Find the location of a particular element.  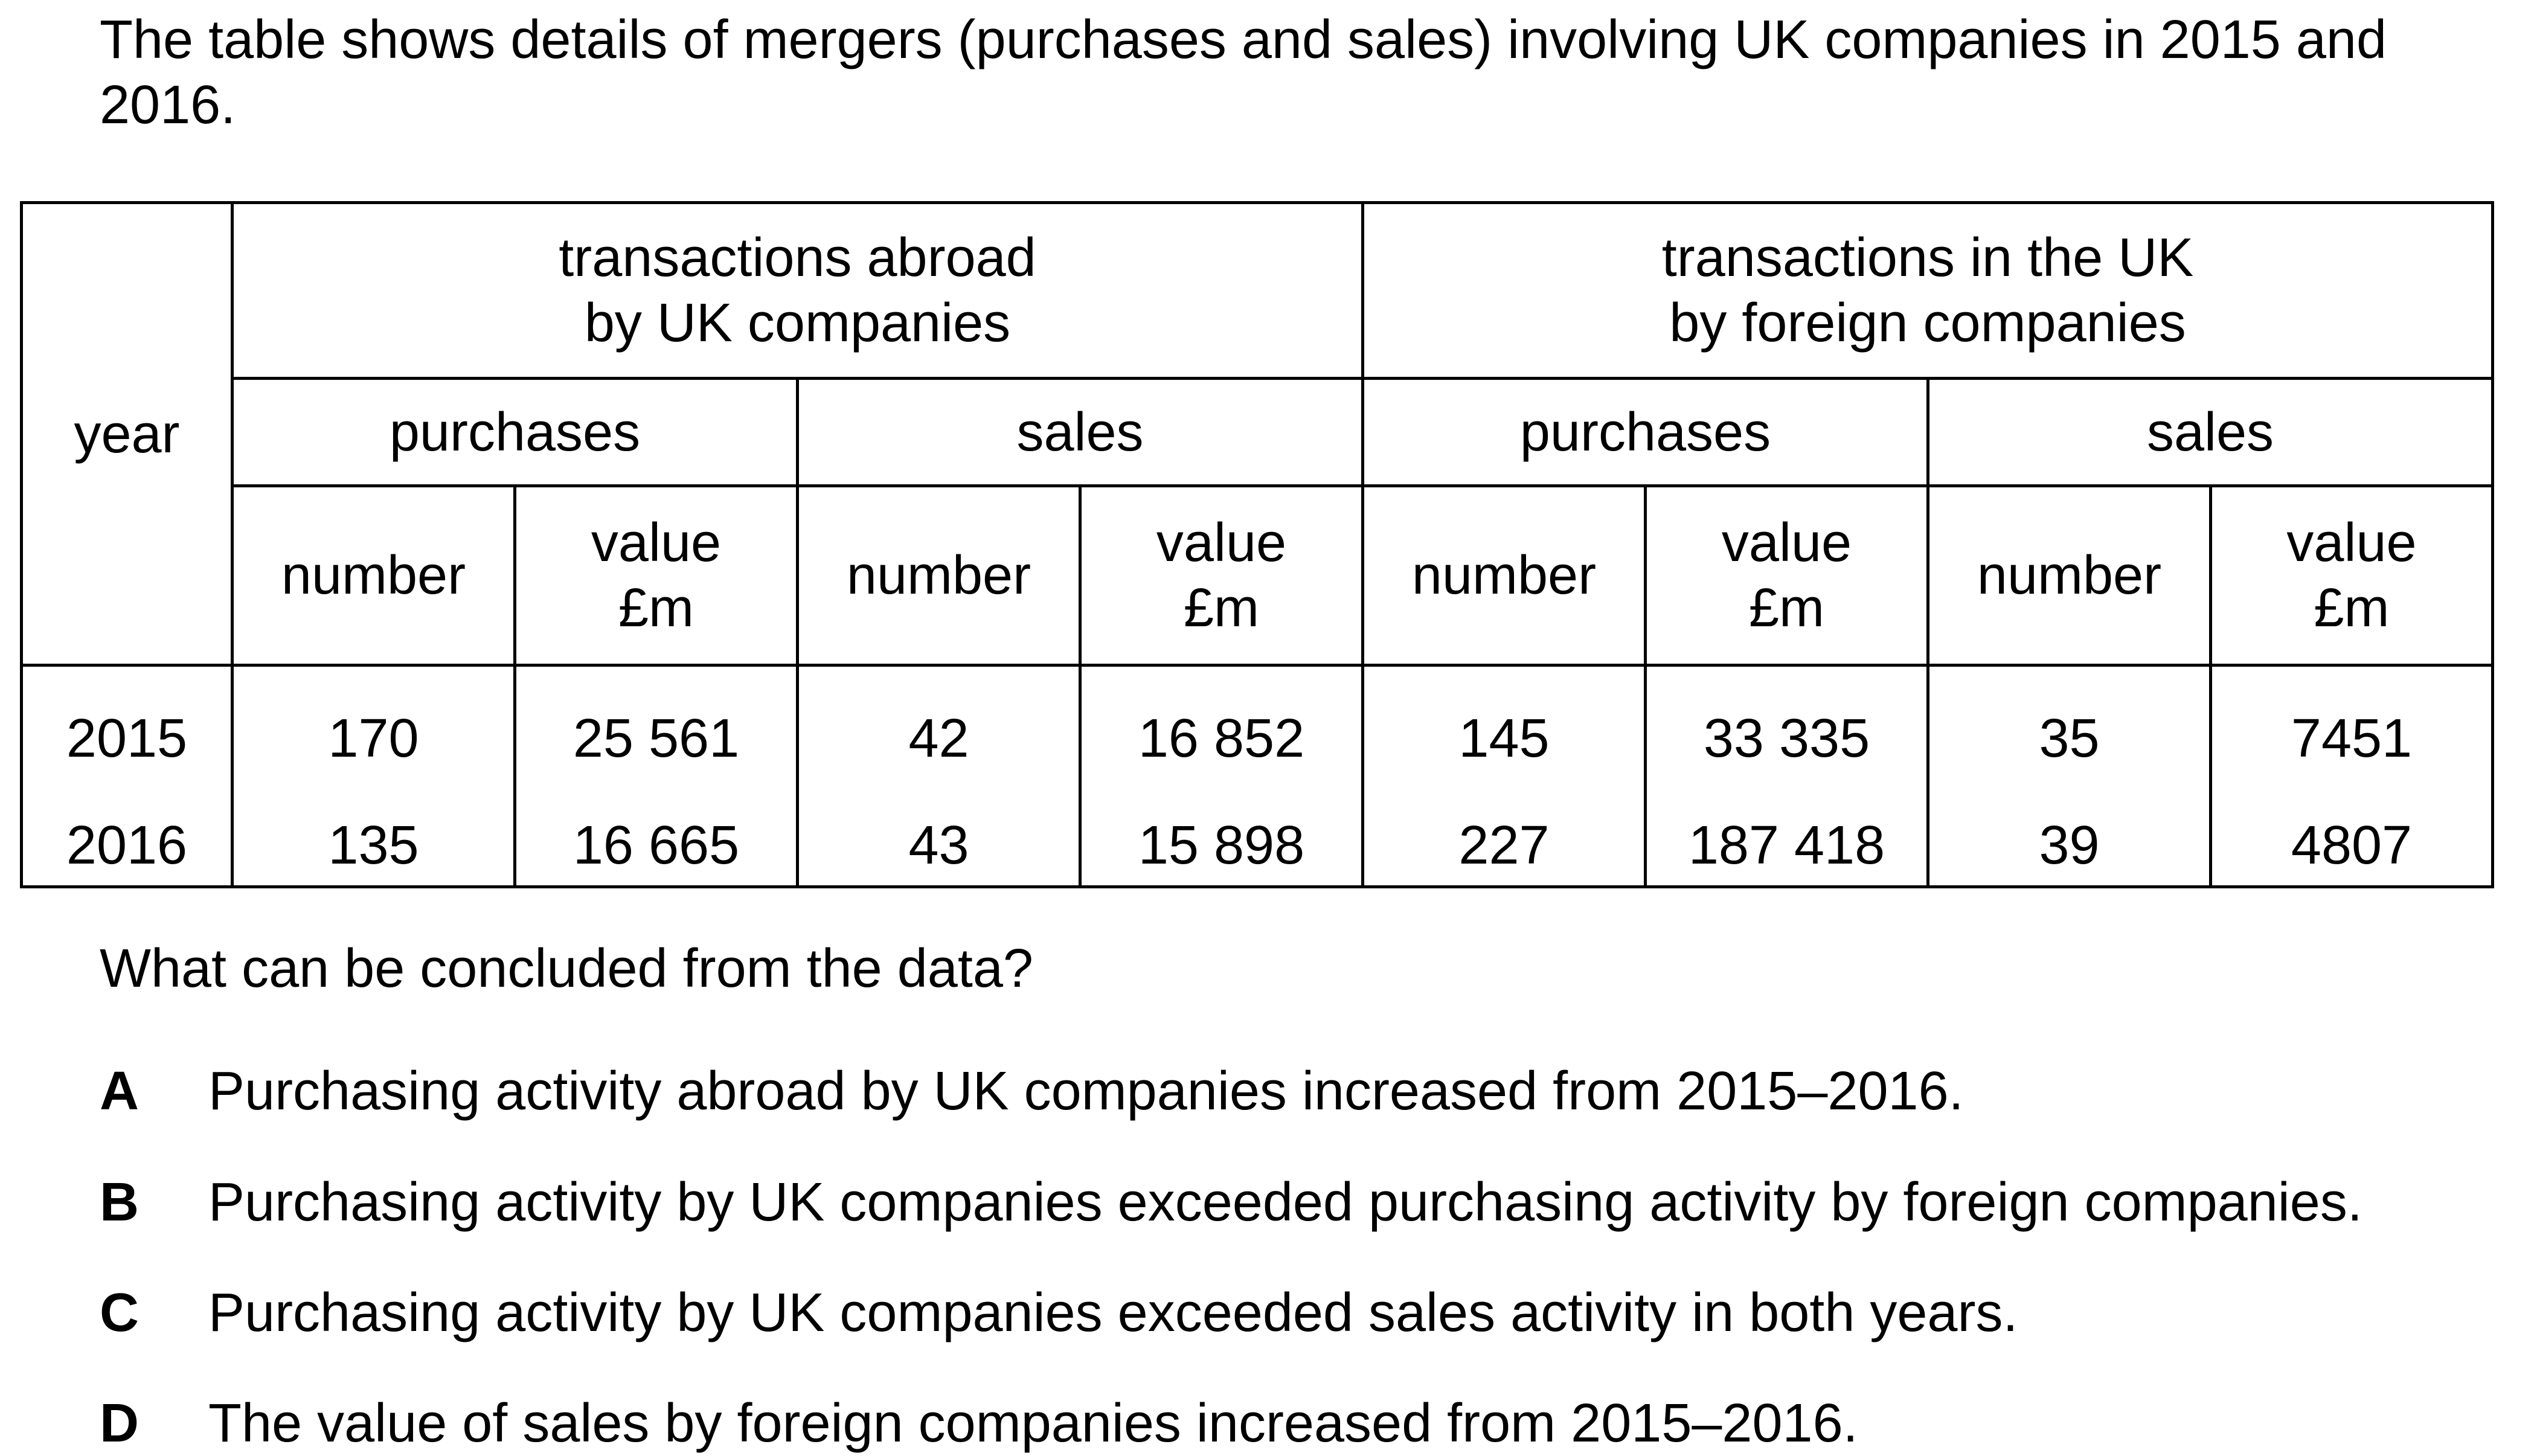

group-header-abroad: transactions abroad by UK companies is located at coordinates (797, 290).